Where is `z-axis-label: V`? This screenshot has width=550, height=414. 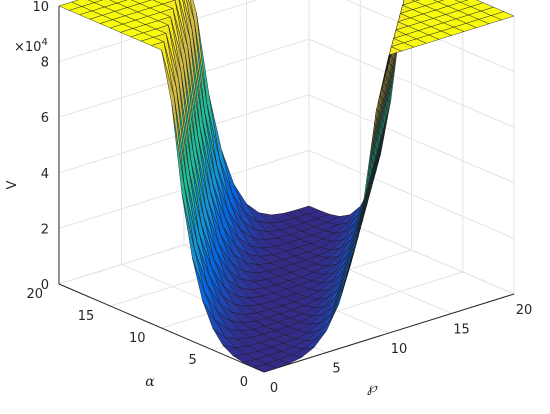 z-axis-label: V is located at coordinates (12, 184).